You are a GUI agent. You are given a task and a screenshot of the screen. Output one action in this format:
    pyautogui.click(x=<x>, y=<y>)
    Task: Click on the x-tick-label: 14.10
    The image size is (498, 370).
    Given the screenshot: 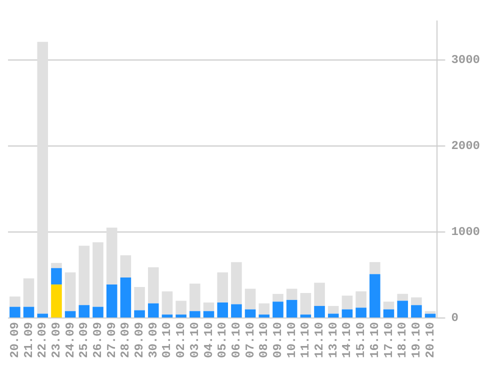 What is the action you would take?
    pyautogui.click(x=347, y=340)
    